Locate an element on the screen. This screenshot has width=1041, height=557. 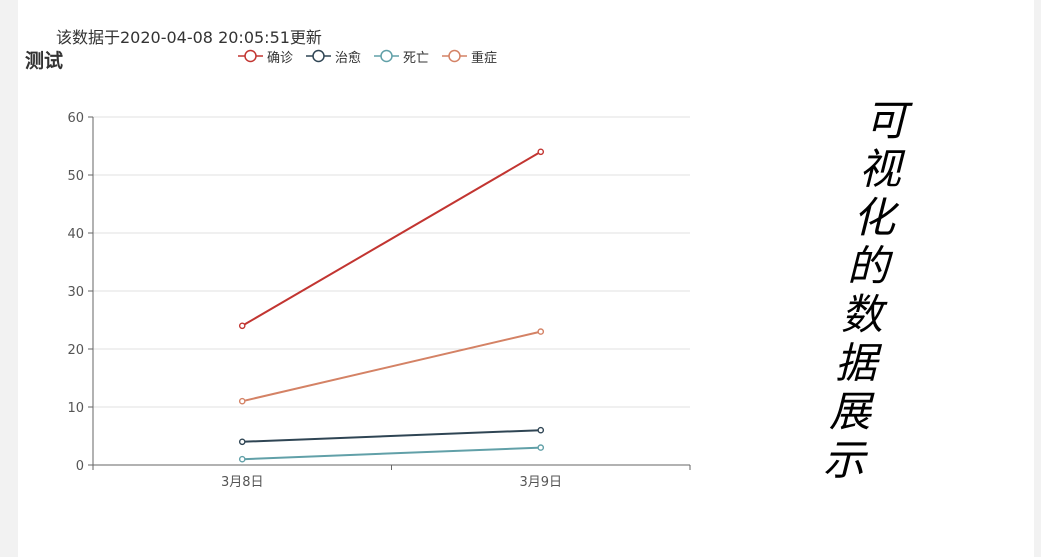
side-title-char: 视 is located at coordinates (882, 169).